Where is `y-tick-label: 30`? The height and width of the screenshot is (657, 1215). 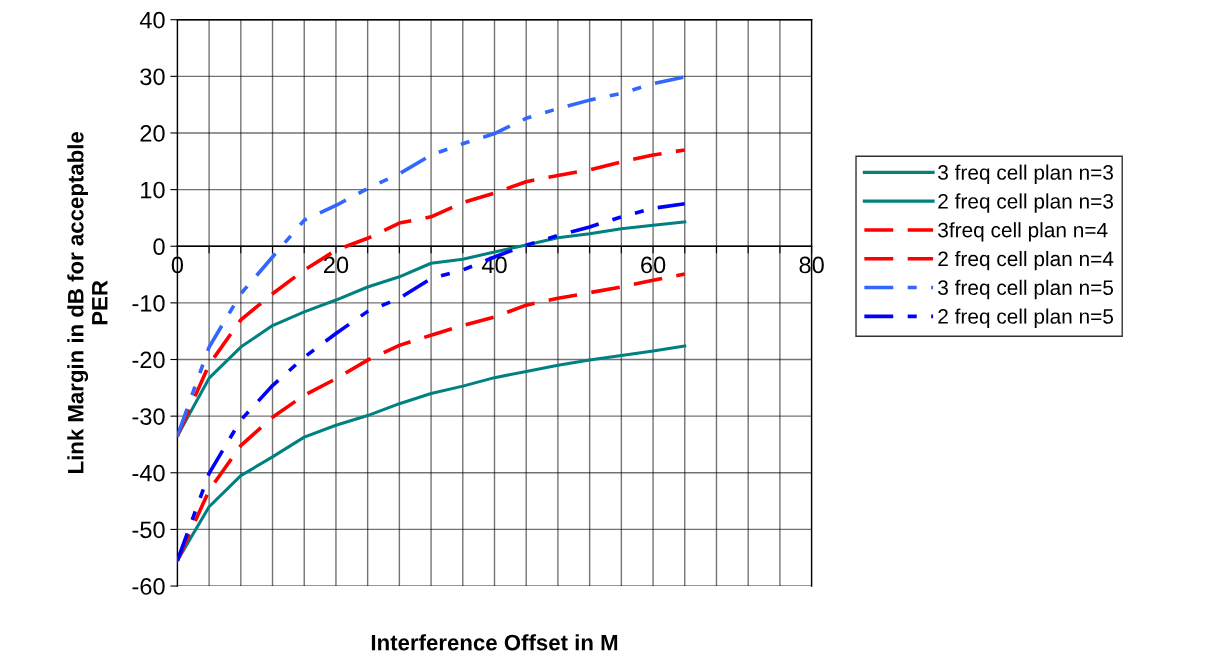 y-tick-label: 30 is located at coordinates (152, 77).